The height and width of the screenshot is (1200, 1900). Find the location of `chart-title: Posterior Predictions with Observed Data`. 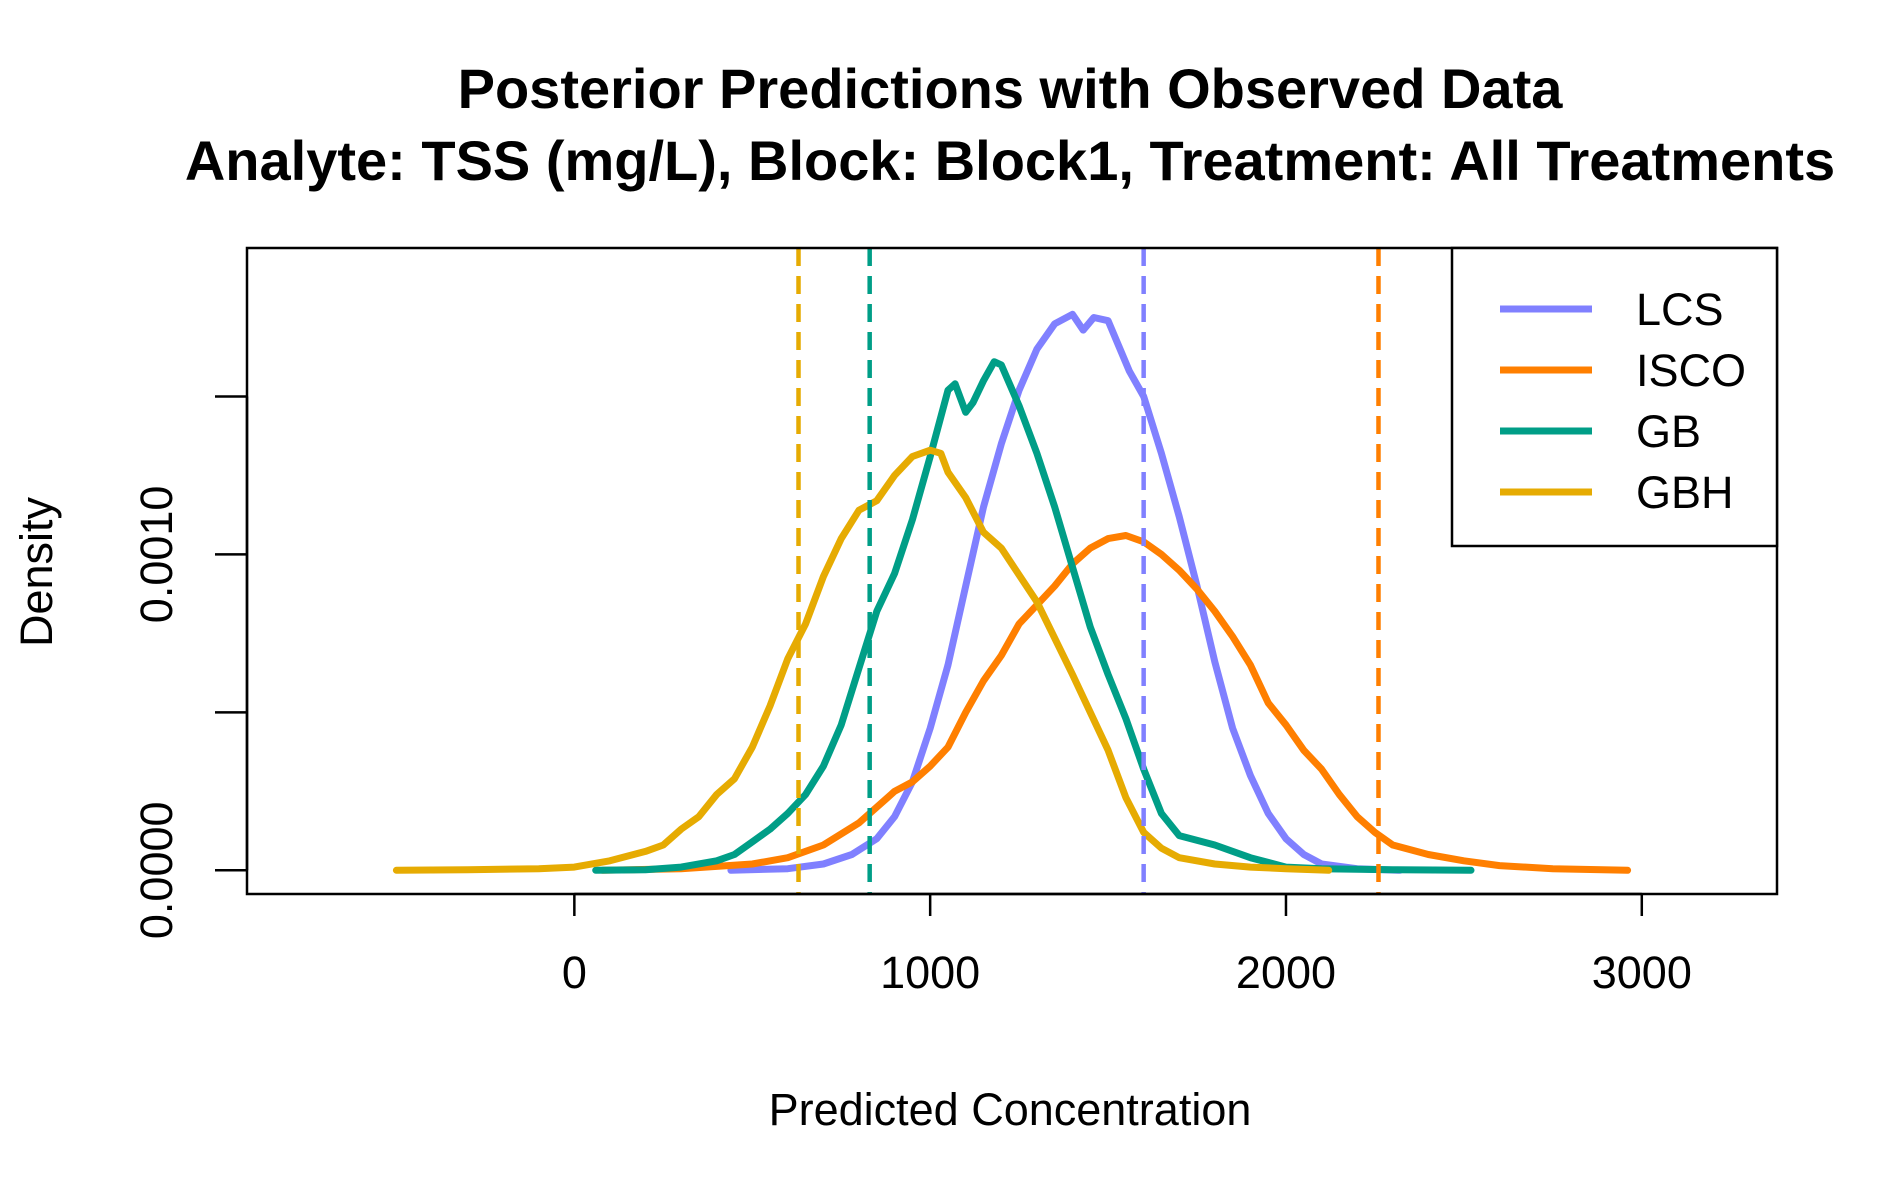

chart-title: Posterior Predictions with Observed Data is located at coordinates (1011, 88).